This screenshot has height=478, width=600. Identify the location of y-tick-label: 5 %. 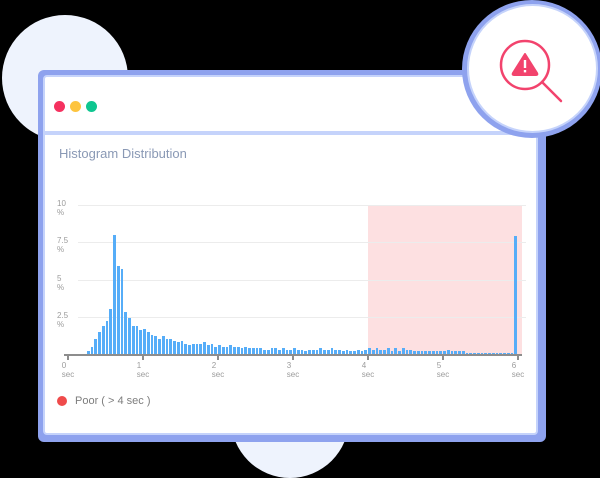
(61, 282).